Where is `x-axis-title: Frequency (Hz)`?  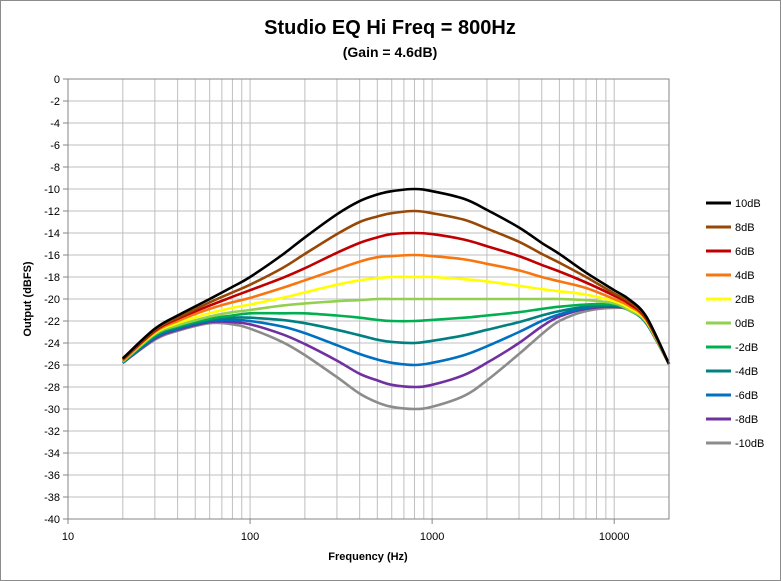
x-axis-title: Frequency (Hz) is located at coordinates (368, 557).